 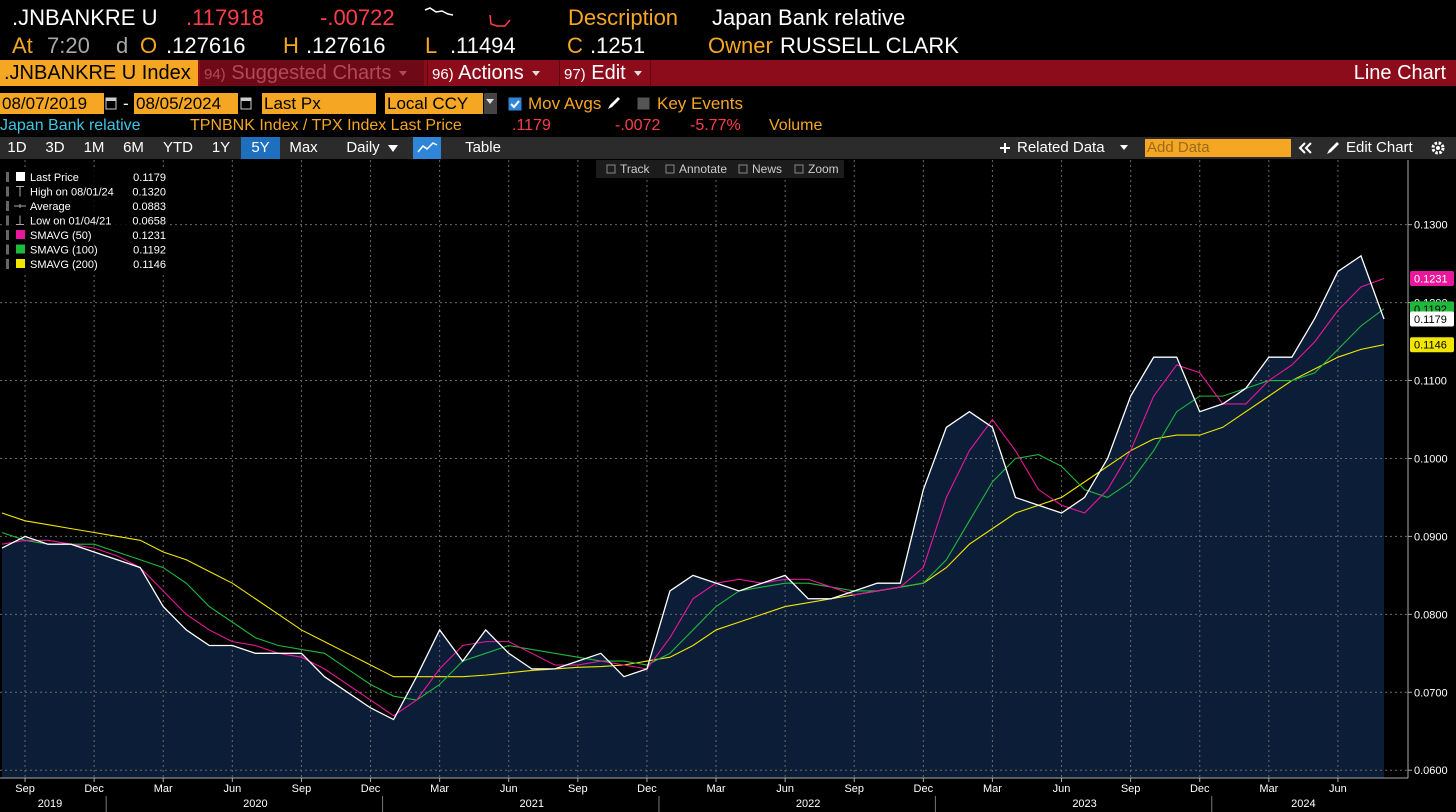 I want to click on table-button: Table, so click(x=483, y=147).